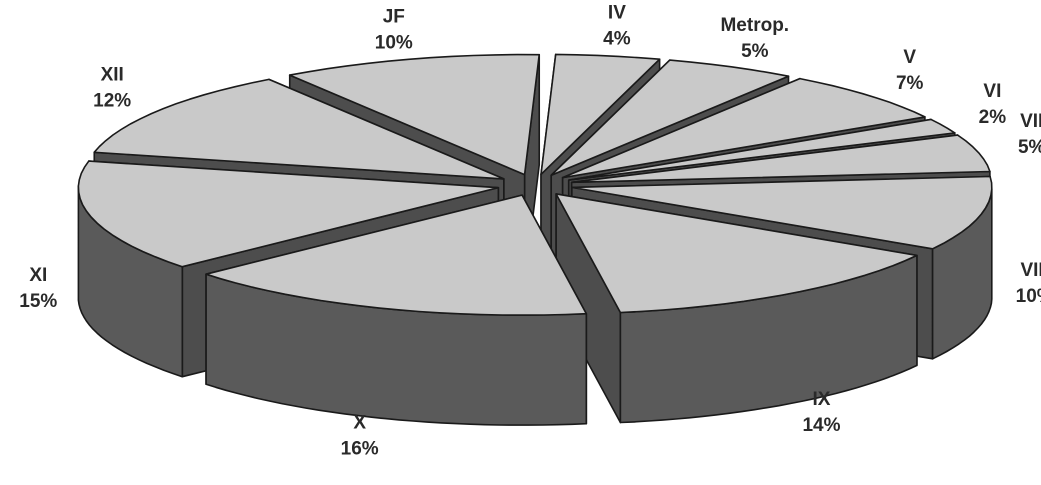 The width and height of the screenshot is (1041, 485). Describe the element at coordinates (992, 91) in the screenshot. I see `slice-name: VI` at that location.